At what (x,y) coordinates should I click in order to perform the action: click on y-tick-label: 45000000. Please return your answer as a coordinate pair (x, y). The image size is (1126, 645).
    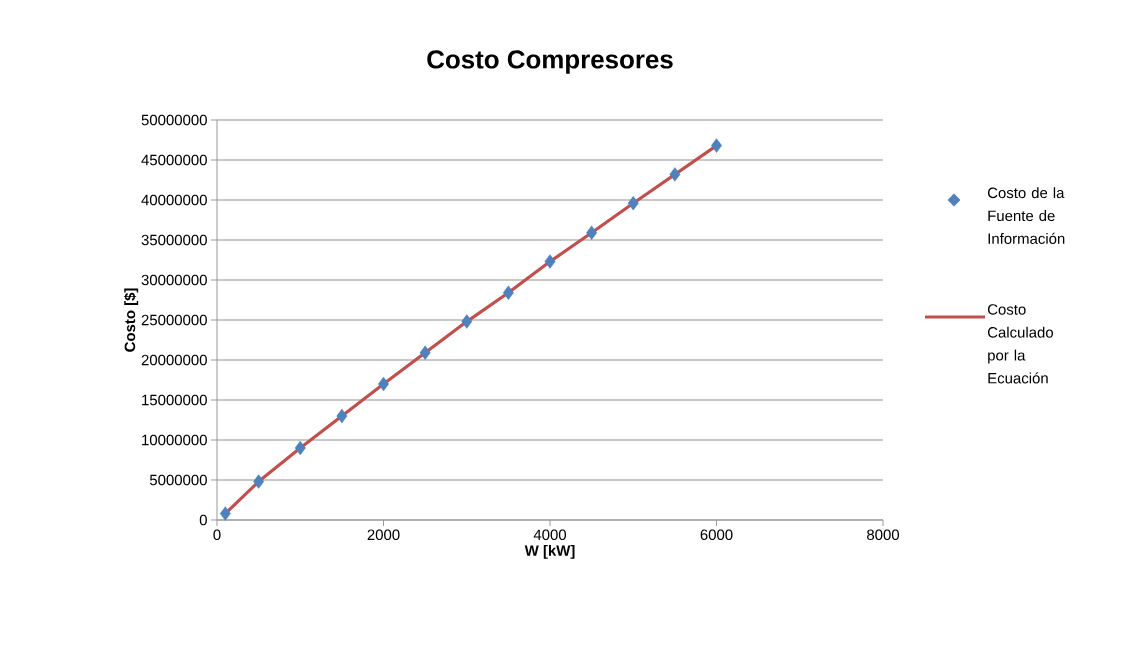
    Looking at the image, I should click on (174, 160).